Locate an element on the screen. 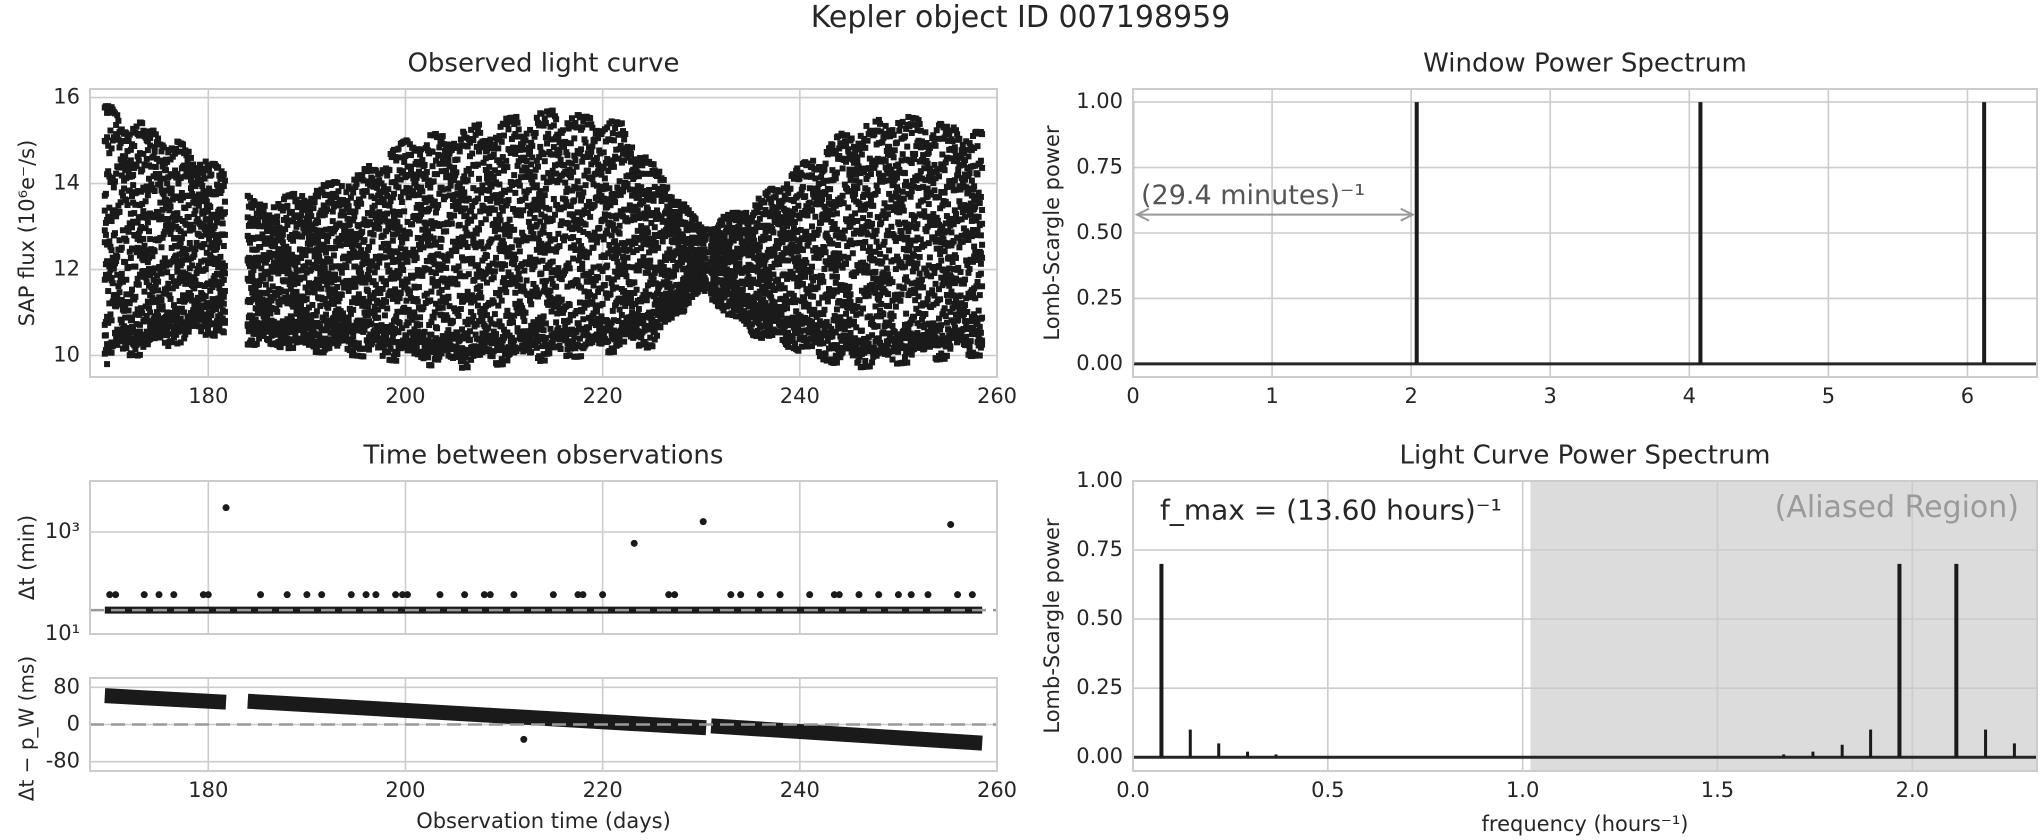 This screenshot has width=2041, height=840. x-tick-label: 180 is located at coordinates (208, 396).